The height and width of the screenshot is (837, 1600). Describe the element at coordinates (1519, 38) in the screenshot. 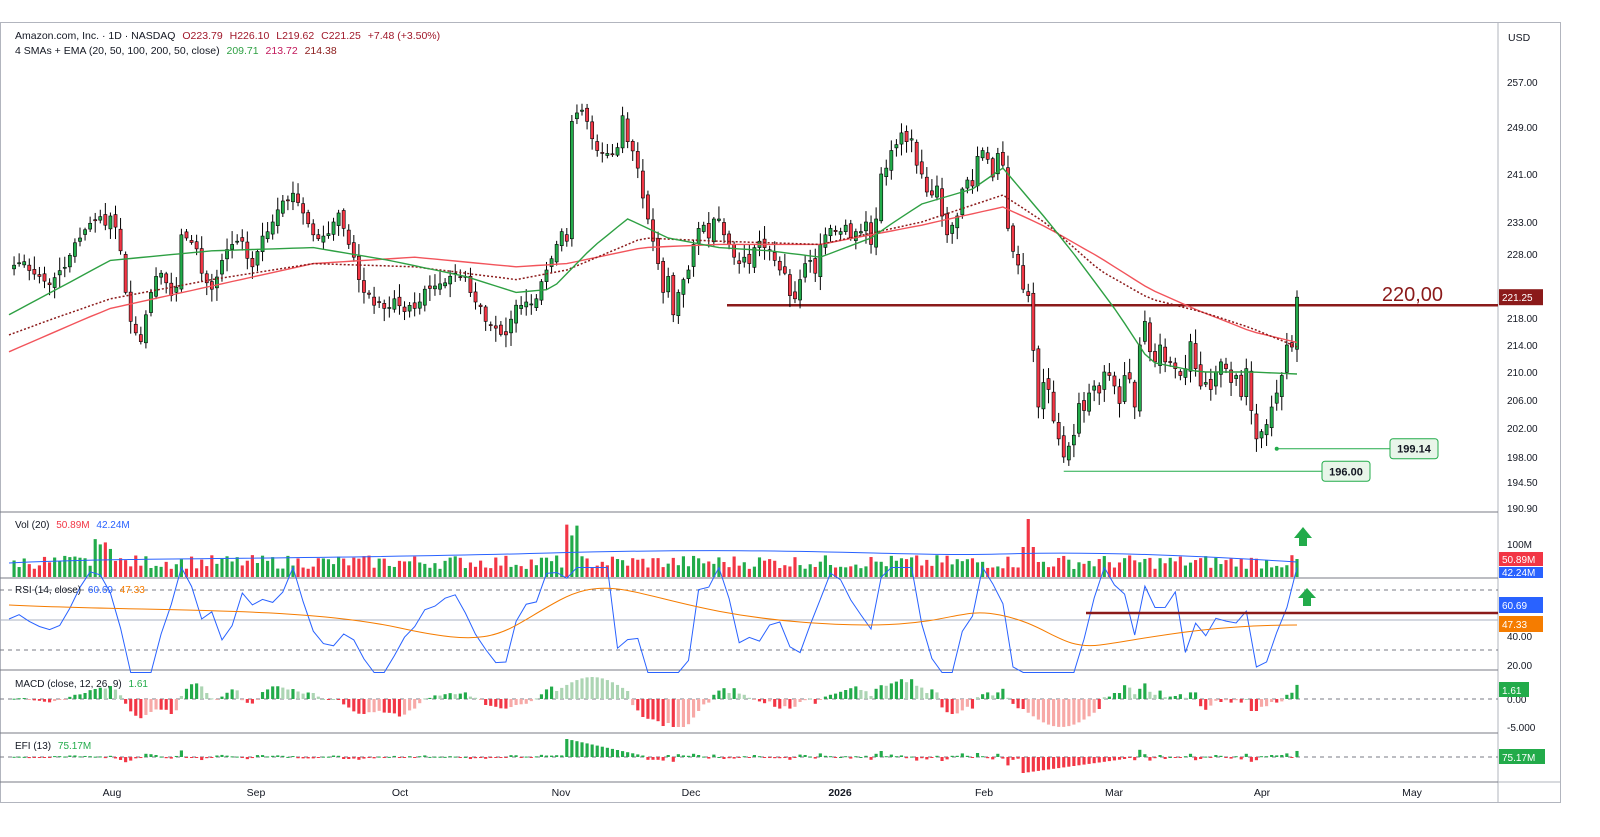

I see `currency-label: USD` at that location.